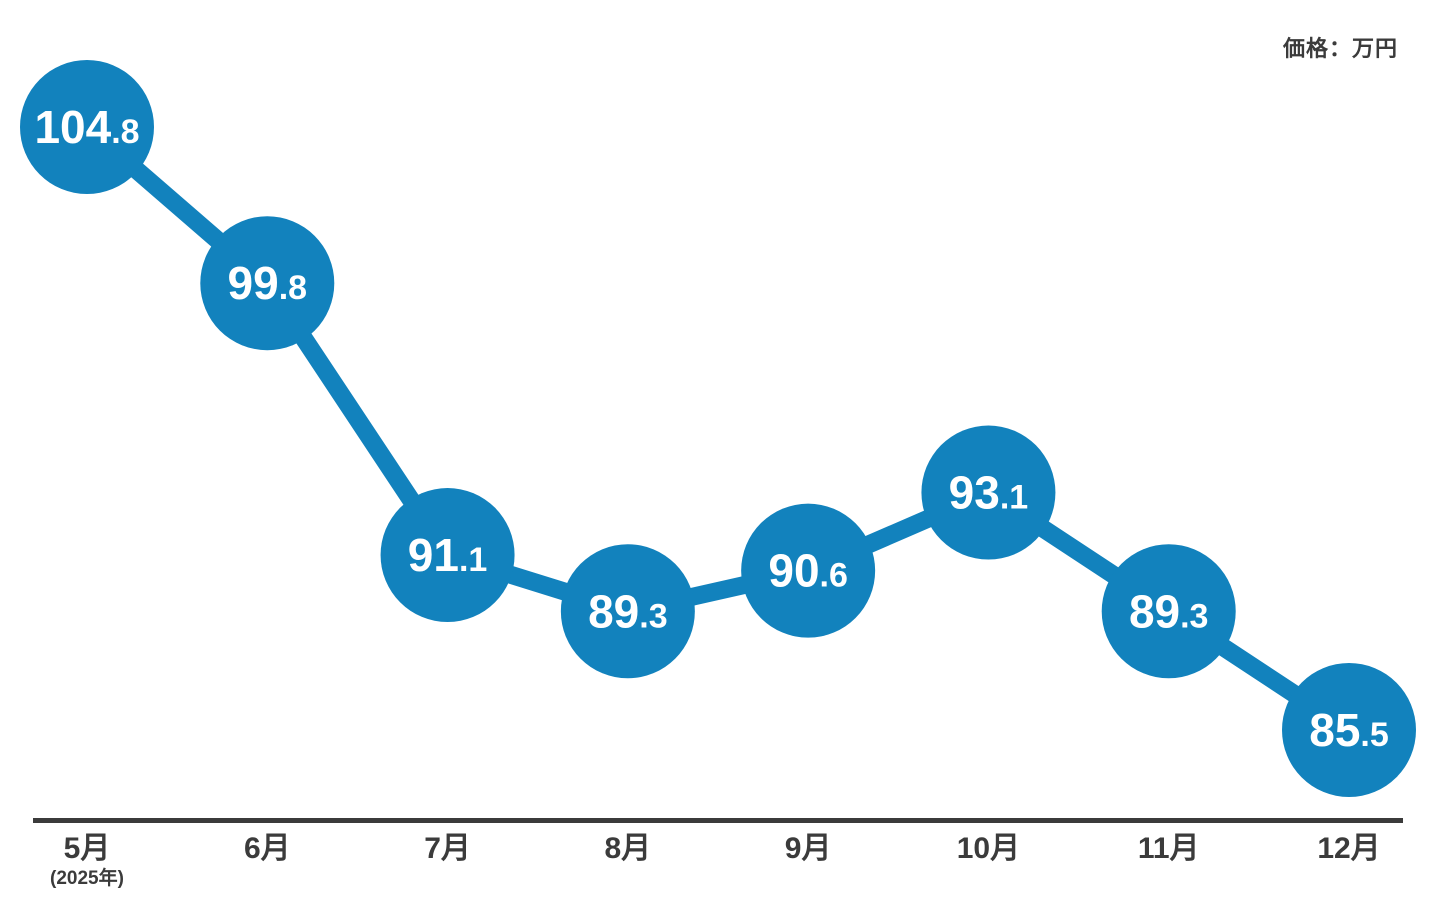 This screenshot has height=914, width=1436. I want to click on data-point-value: 90.6, so click(808, 571).